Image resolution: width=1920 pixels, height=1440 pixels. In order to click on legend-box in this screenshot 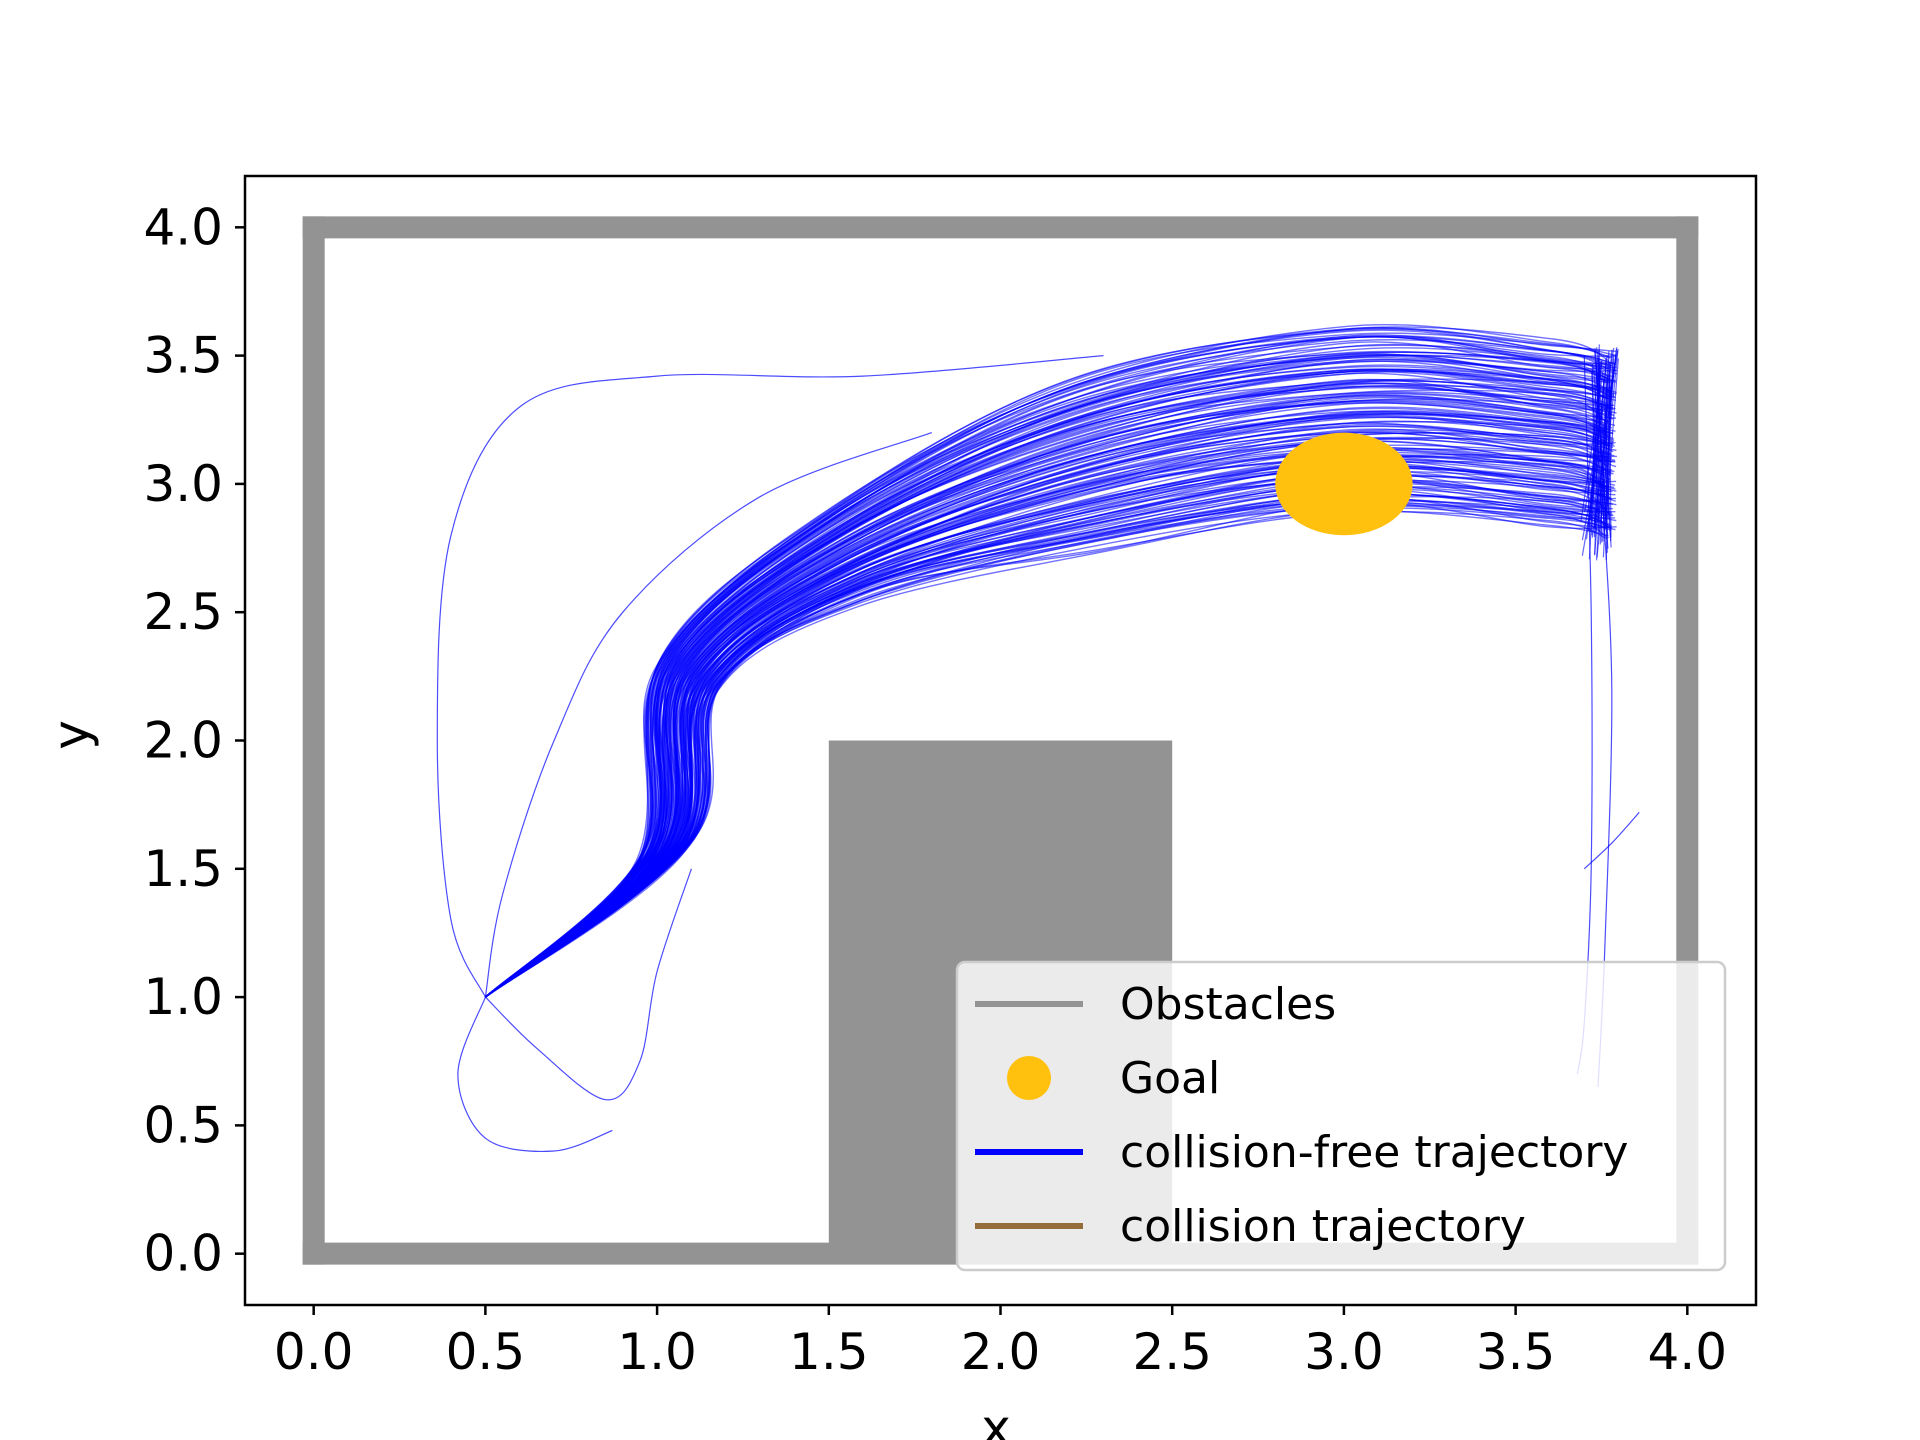, I will do `click(1341, 1116)`.